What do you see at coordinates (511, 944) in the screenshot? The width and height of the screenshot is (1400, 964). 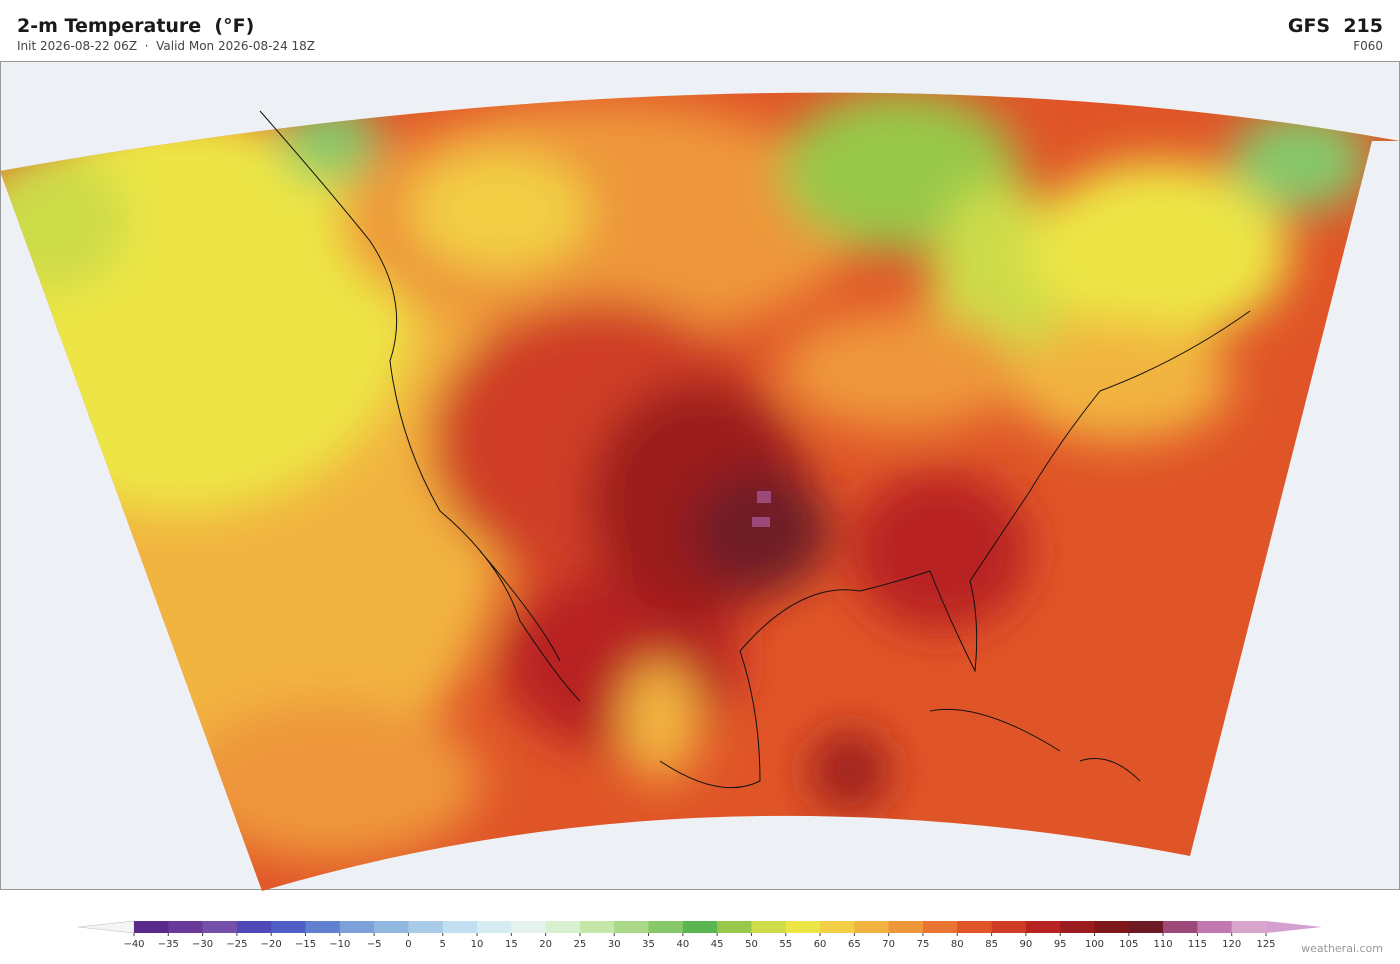 I see `colorbar-tick-label: 15` at bounding box center [511, 944].